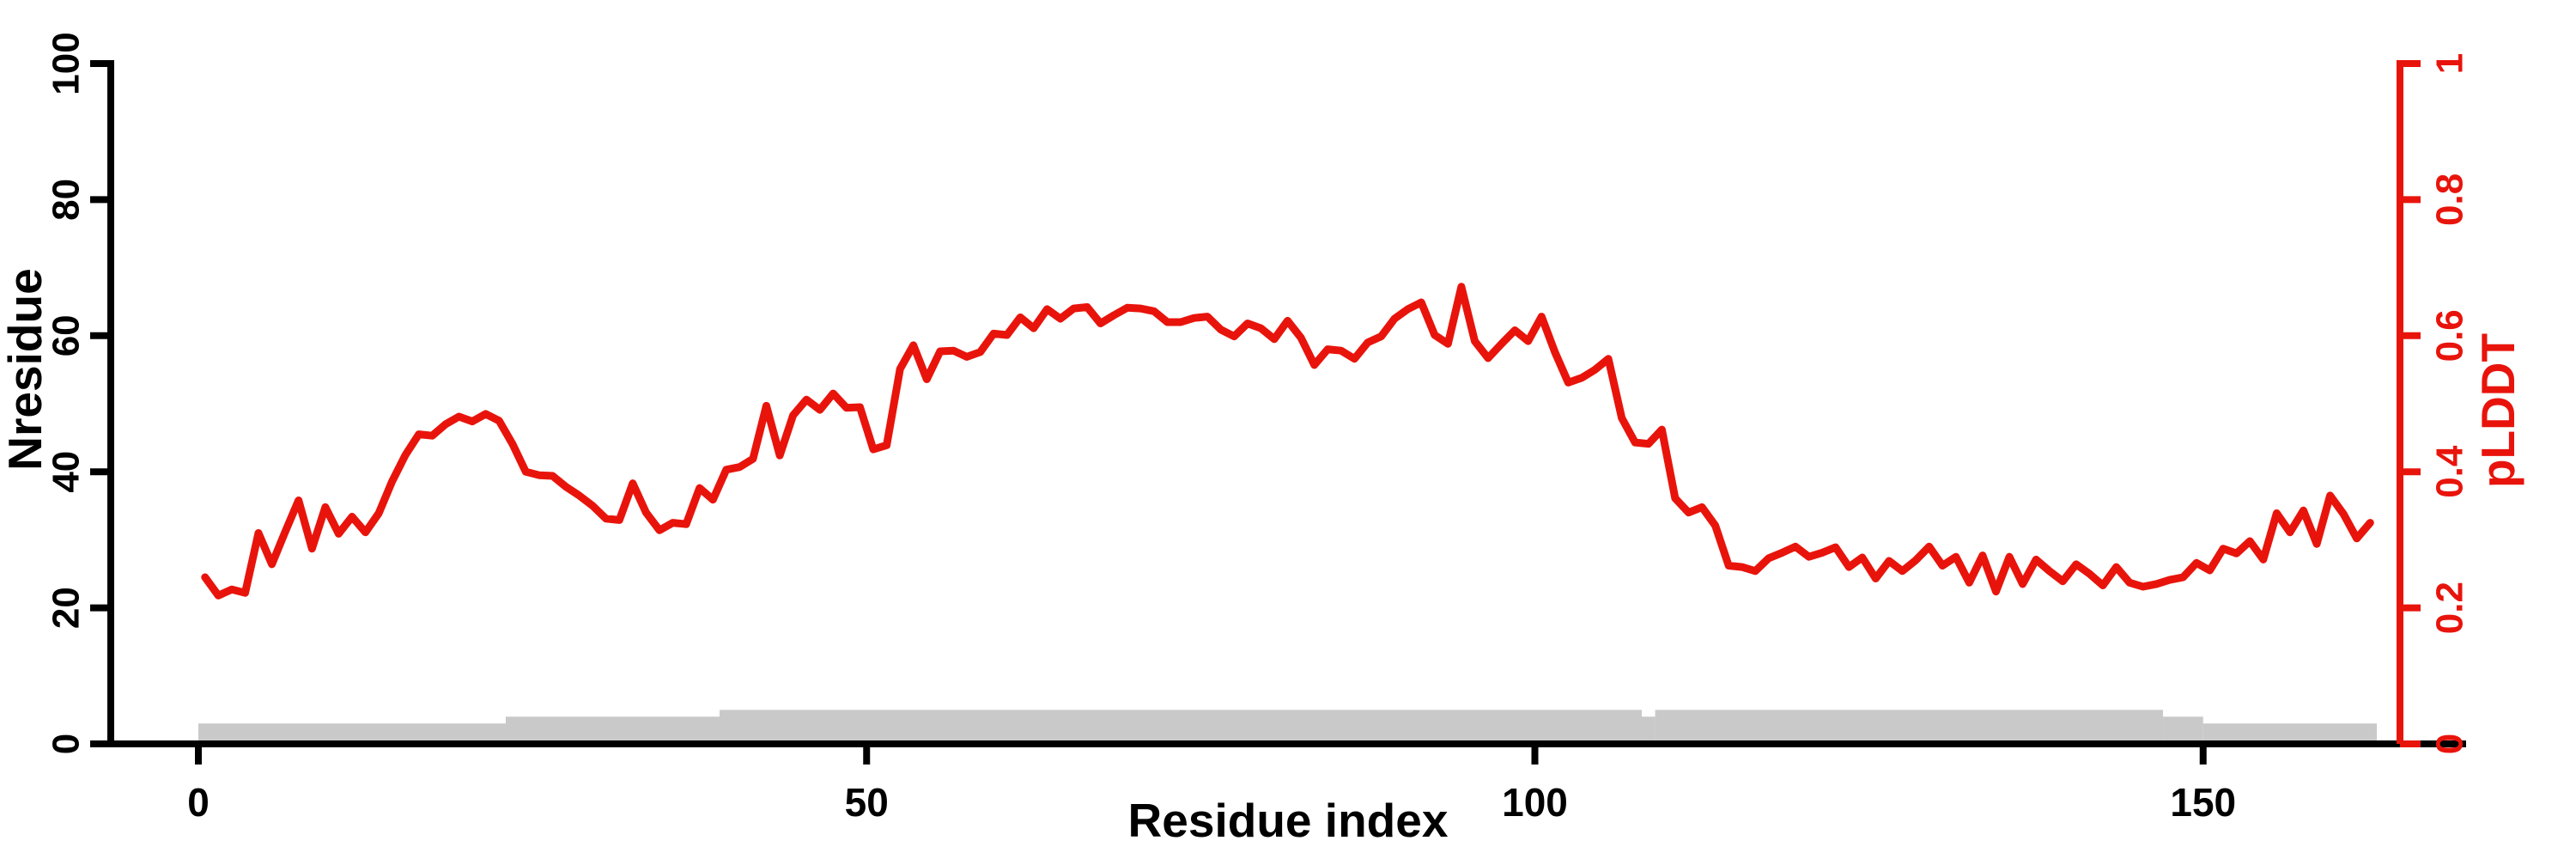 The width and height of the screenshot is (2576, 859). What do you see at coordinates (1288, 821) in the screenshot?
I see `x-axis-title: Residue index` at bounding box center [1288, 821].